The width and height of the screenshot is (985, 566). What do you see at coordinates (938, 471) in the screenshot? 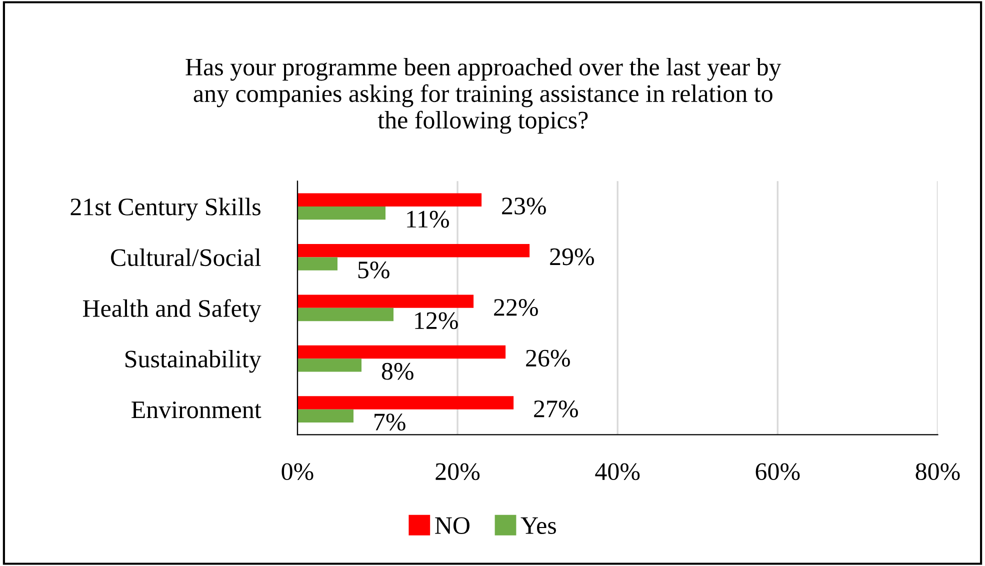
I see `x-tick-label: 80%` at bounding box center [938, 471].